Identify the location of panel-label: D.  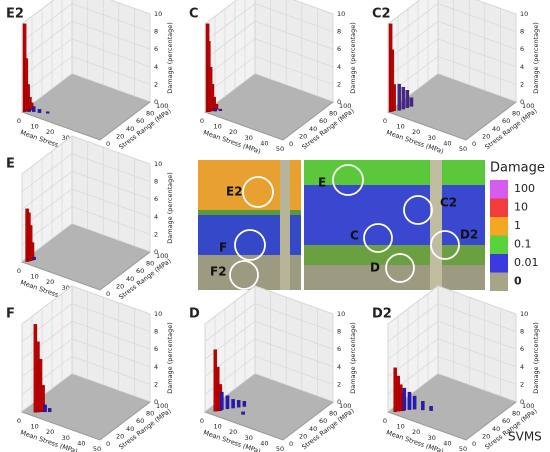
(194, 314).